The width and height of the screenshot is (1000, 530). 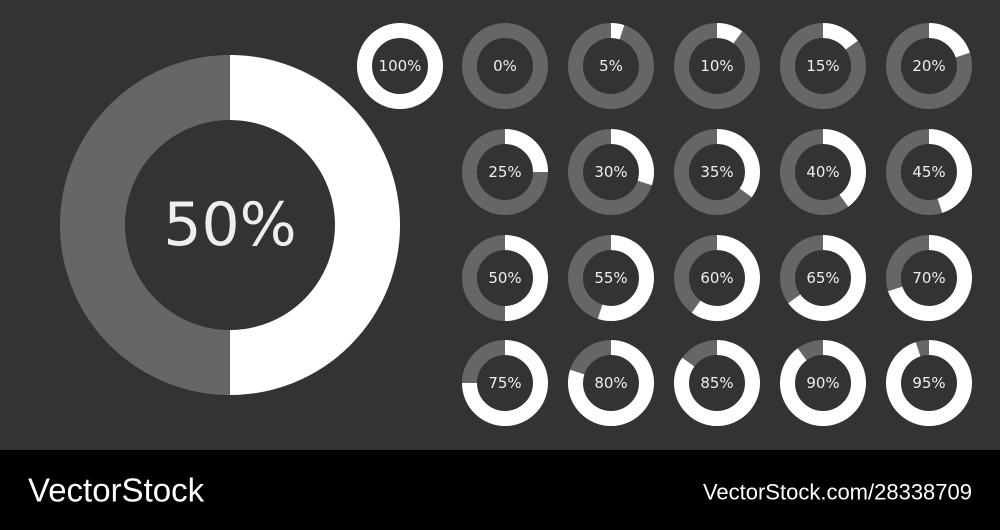 I want to click on donut-label: 15%, so click(x=822, y=66).